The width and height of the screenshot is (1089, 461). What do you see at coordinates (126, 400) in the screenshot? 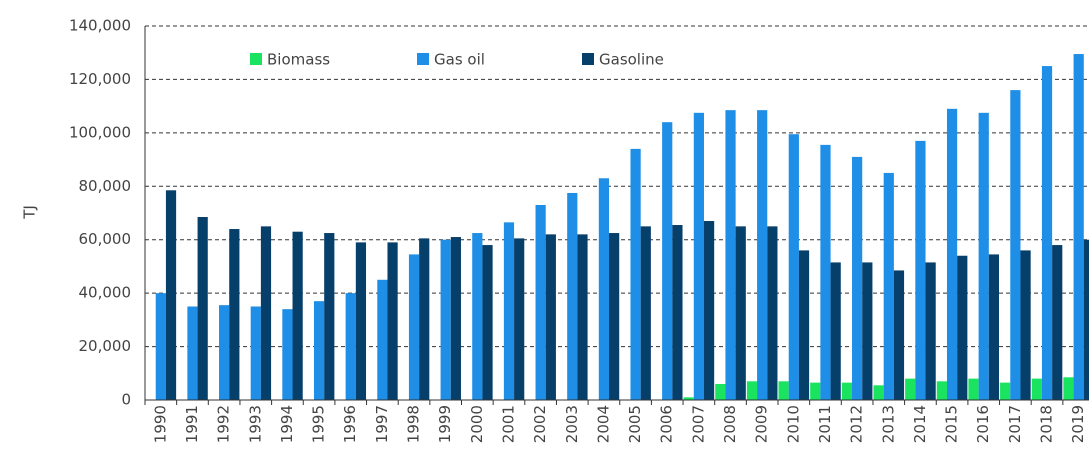
I see `y-tick-label: 0` at bounding box center [126, 400].